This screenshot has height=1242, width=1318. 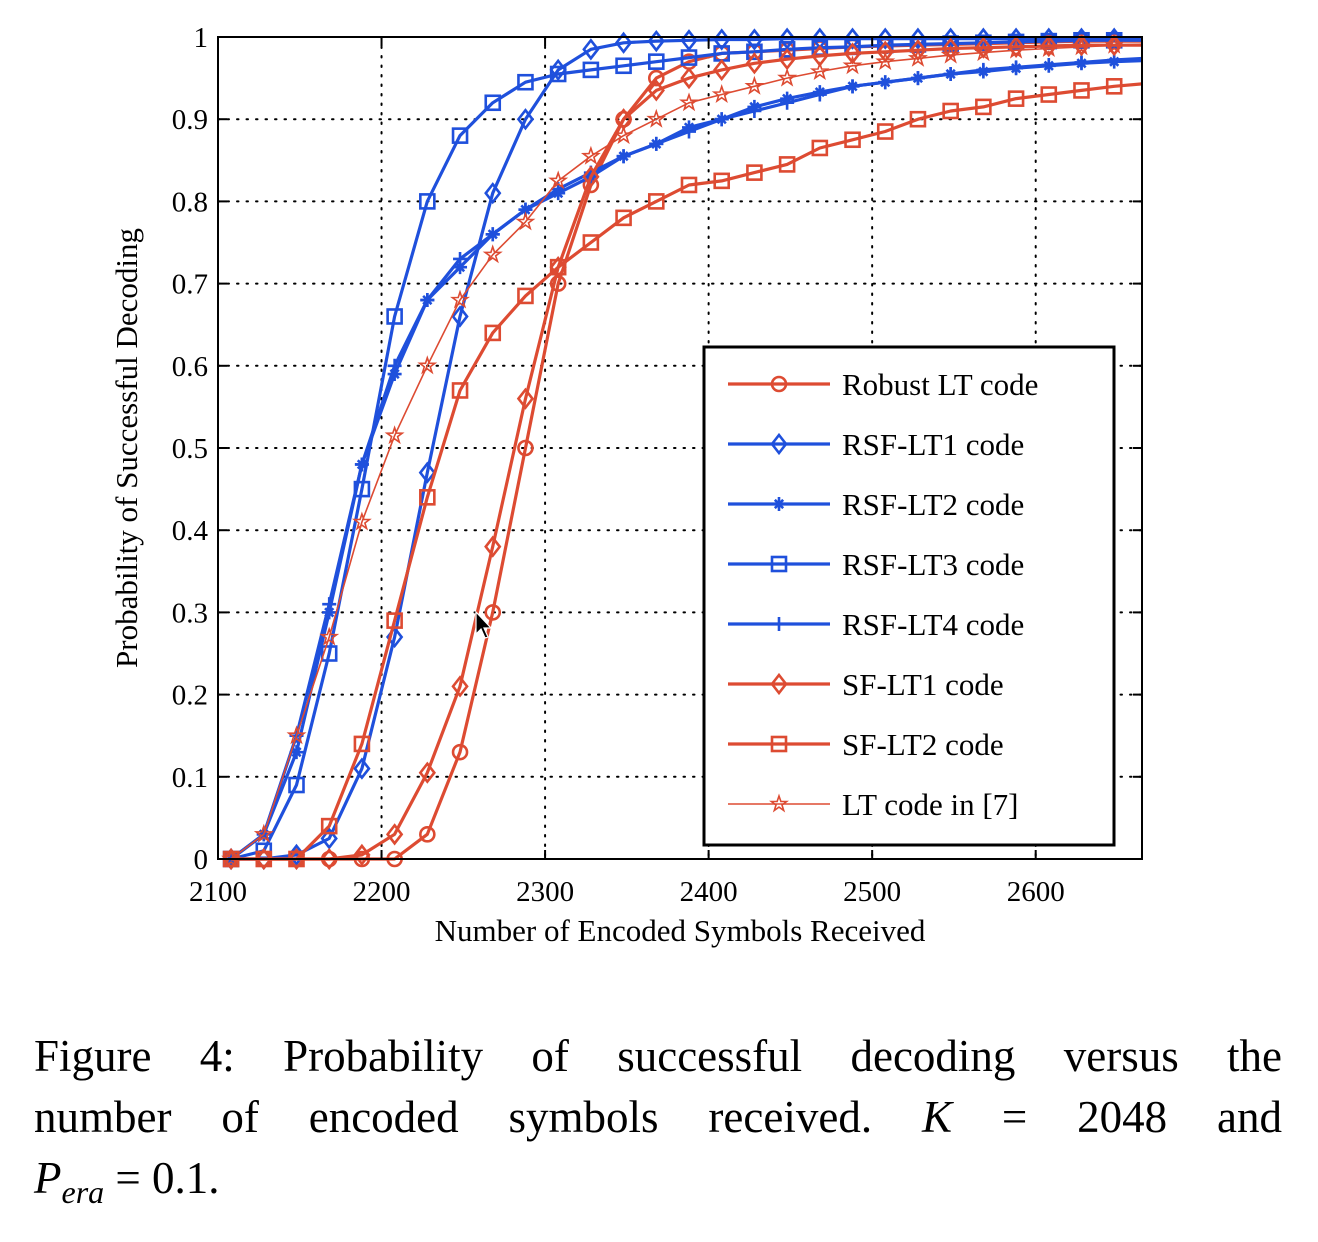 What do you see at coordinates (936, 1117) in the screenshot?
I see `caption-k-symbol: K` at bounding box center [936, 1117].